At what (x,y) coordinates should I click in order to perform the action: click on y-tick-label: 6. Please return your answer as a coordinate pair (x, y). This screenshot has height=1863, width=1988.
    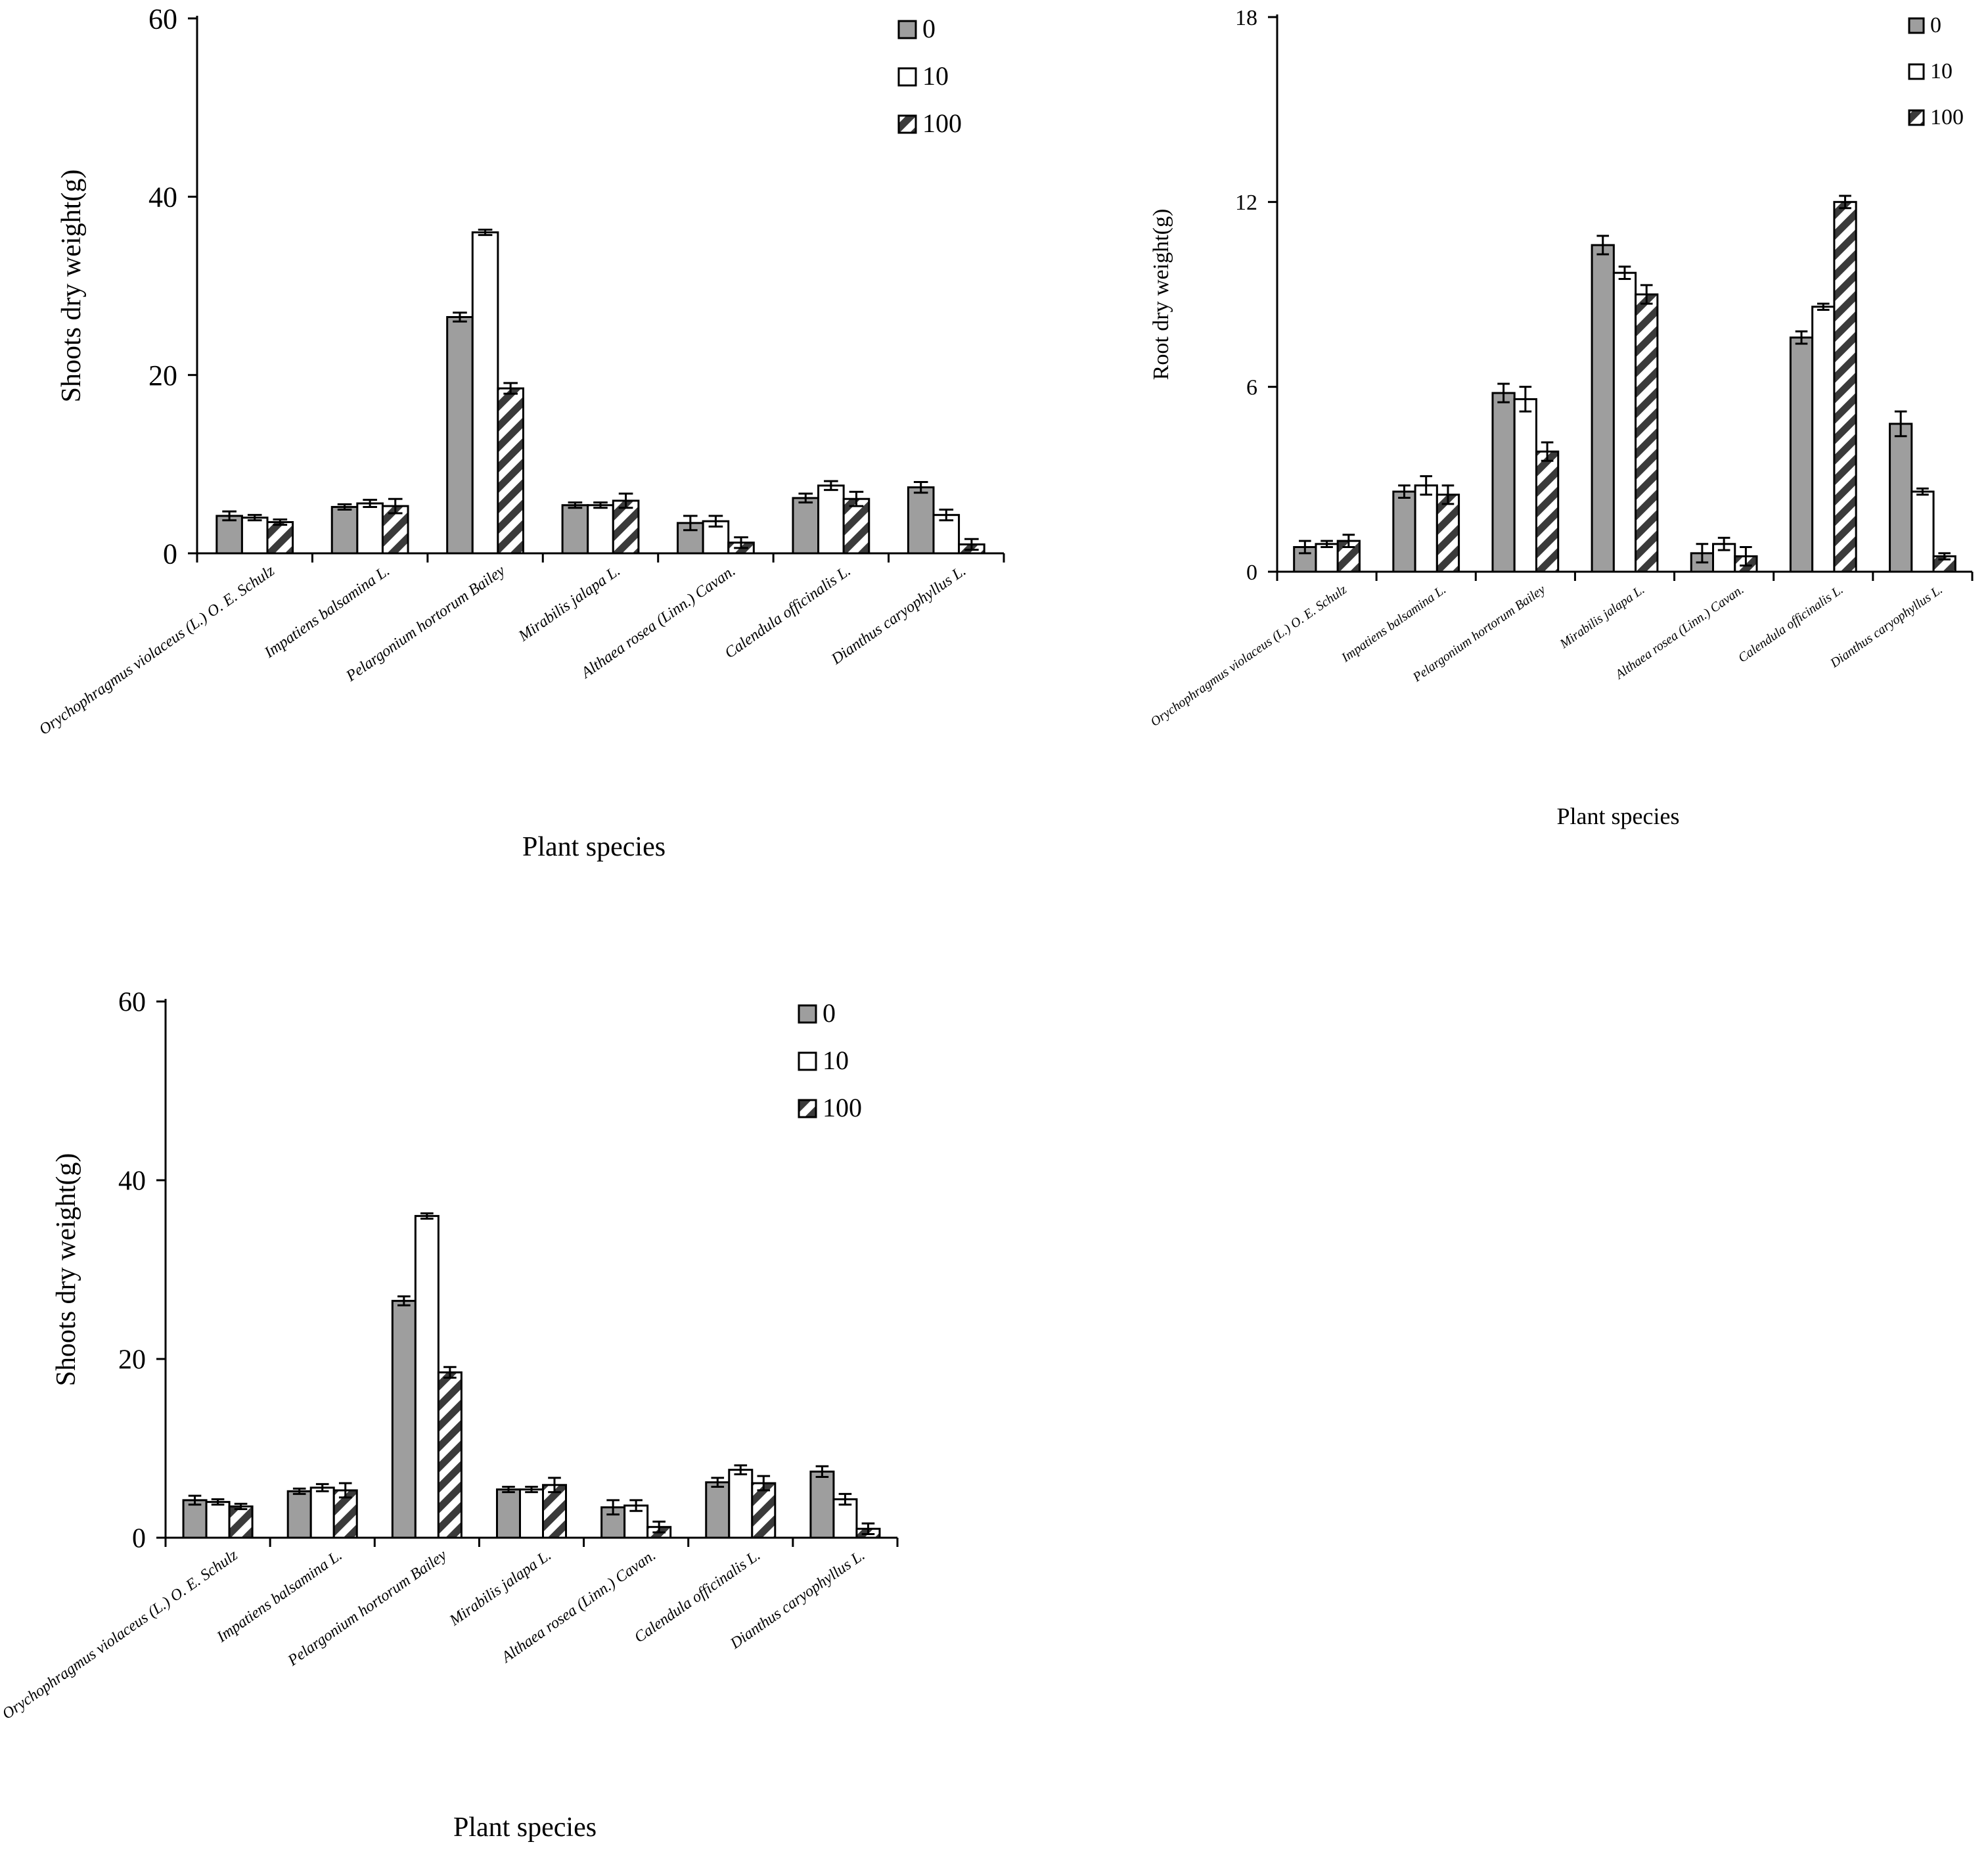
    Looking at the image, I should click on (1252, 388).